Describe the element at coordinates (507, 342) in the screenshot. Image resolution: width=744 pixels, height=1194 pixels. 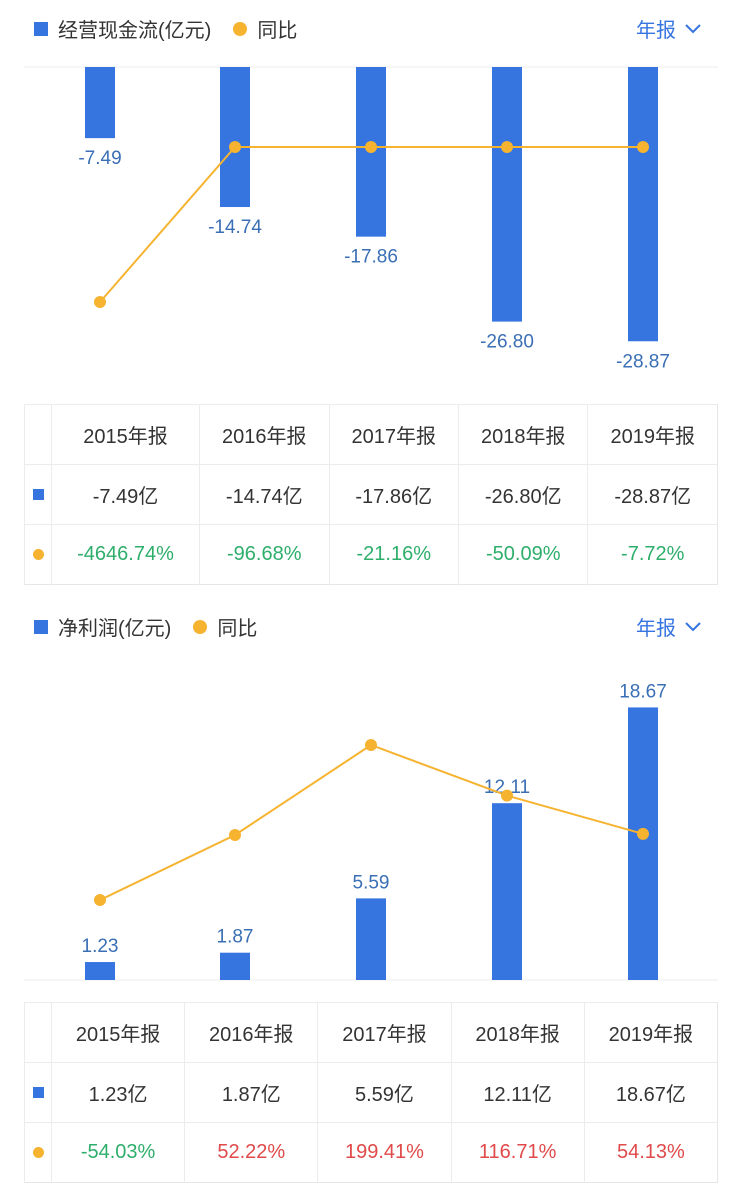
I see `bar-data-label: -26.80` at that location.